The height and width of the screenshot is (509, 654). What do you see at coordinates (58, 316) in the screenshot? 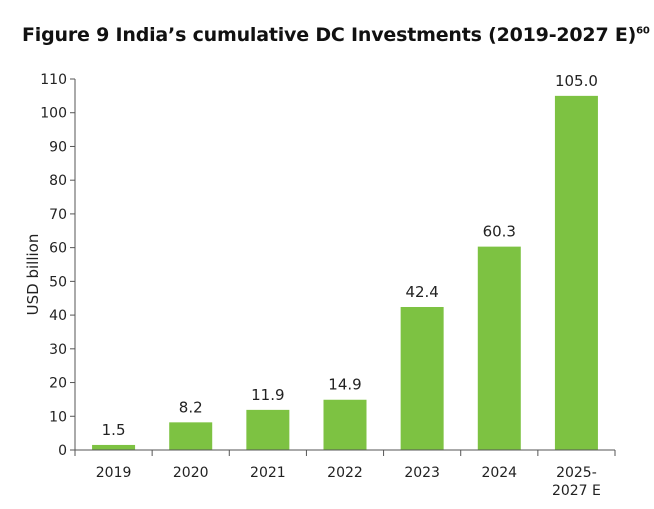
I see `y-tick-label: 40` at bounding box center [58, 316].